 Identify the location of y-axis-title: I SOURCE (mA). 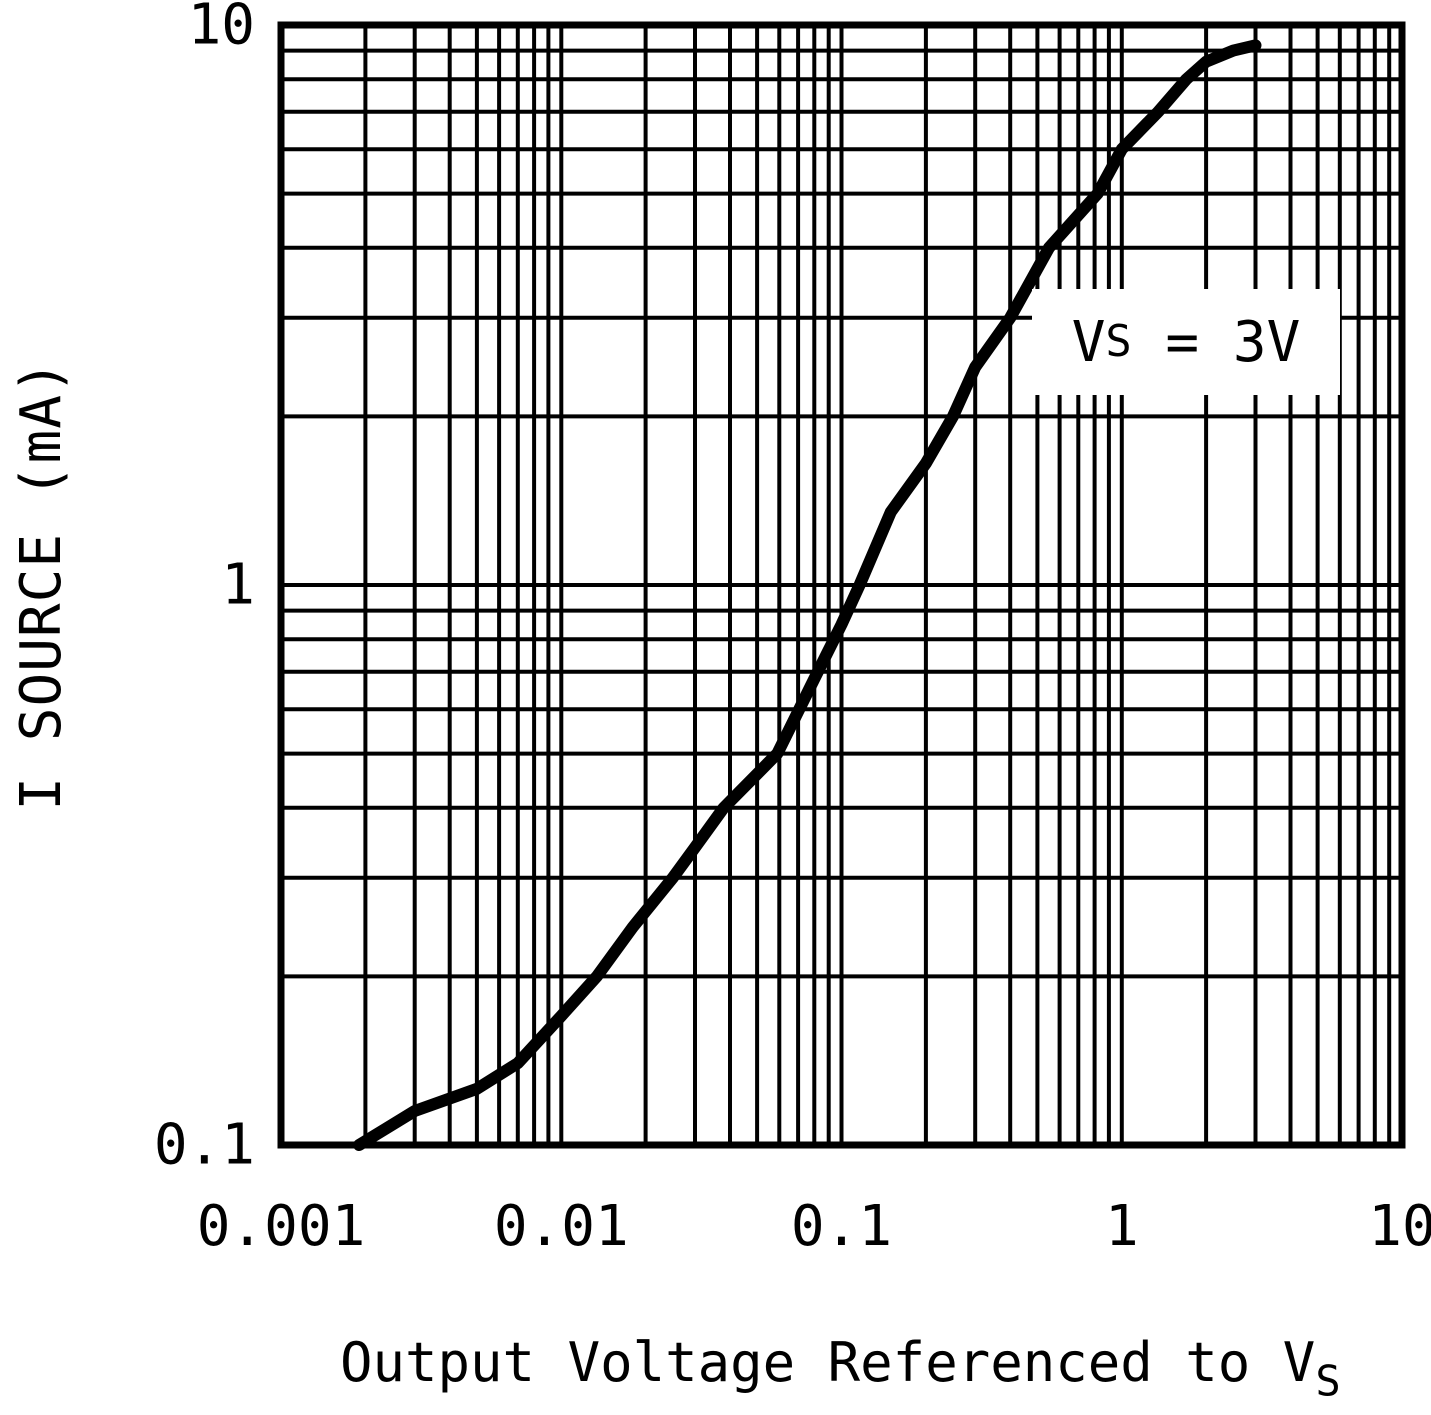
(41, 585).